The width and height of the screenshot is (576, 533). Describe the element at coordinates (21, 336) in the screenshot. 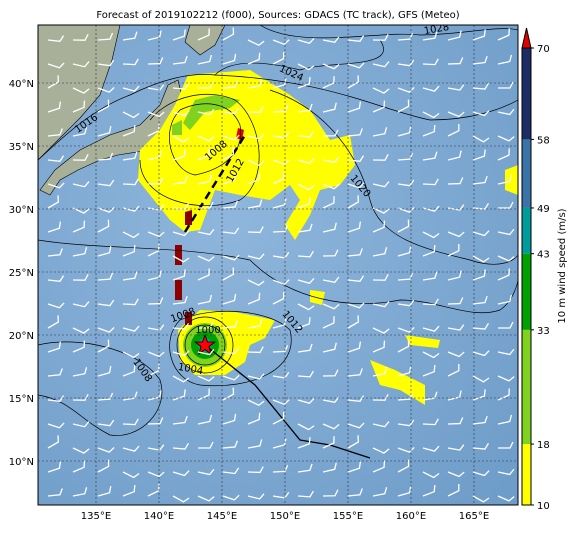

I see `lat-label: 20°N` at that location.